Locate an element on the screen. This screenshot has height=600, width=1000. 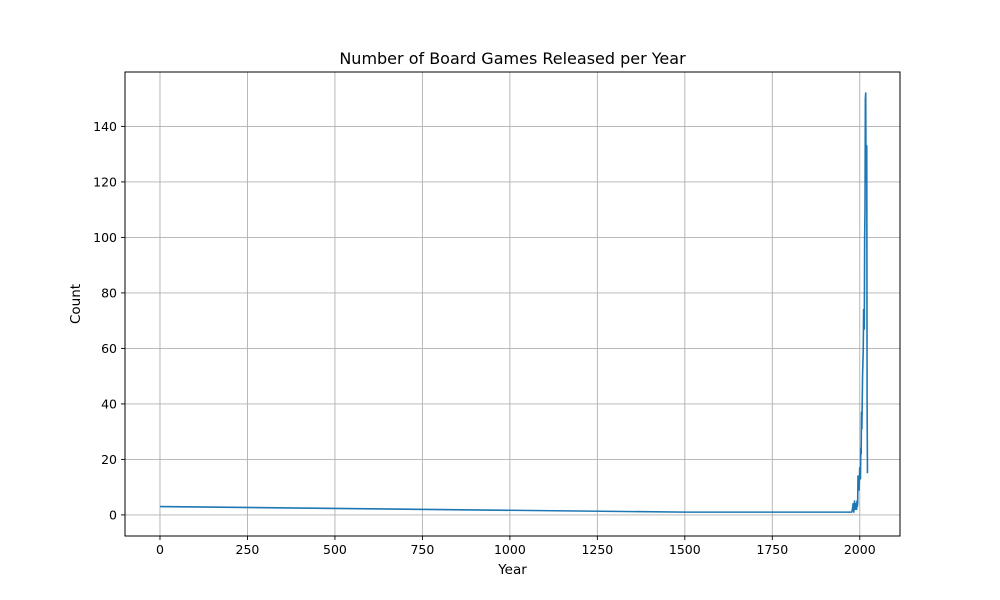
x-tick-label: 2000 is located at coordinates (860, 549).